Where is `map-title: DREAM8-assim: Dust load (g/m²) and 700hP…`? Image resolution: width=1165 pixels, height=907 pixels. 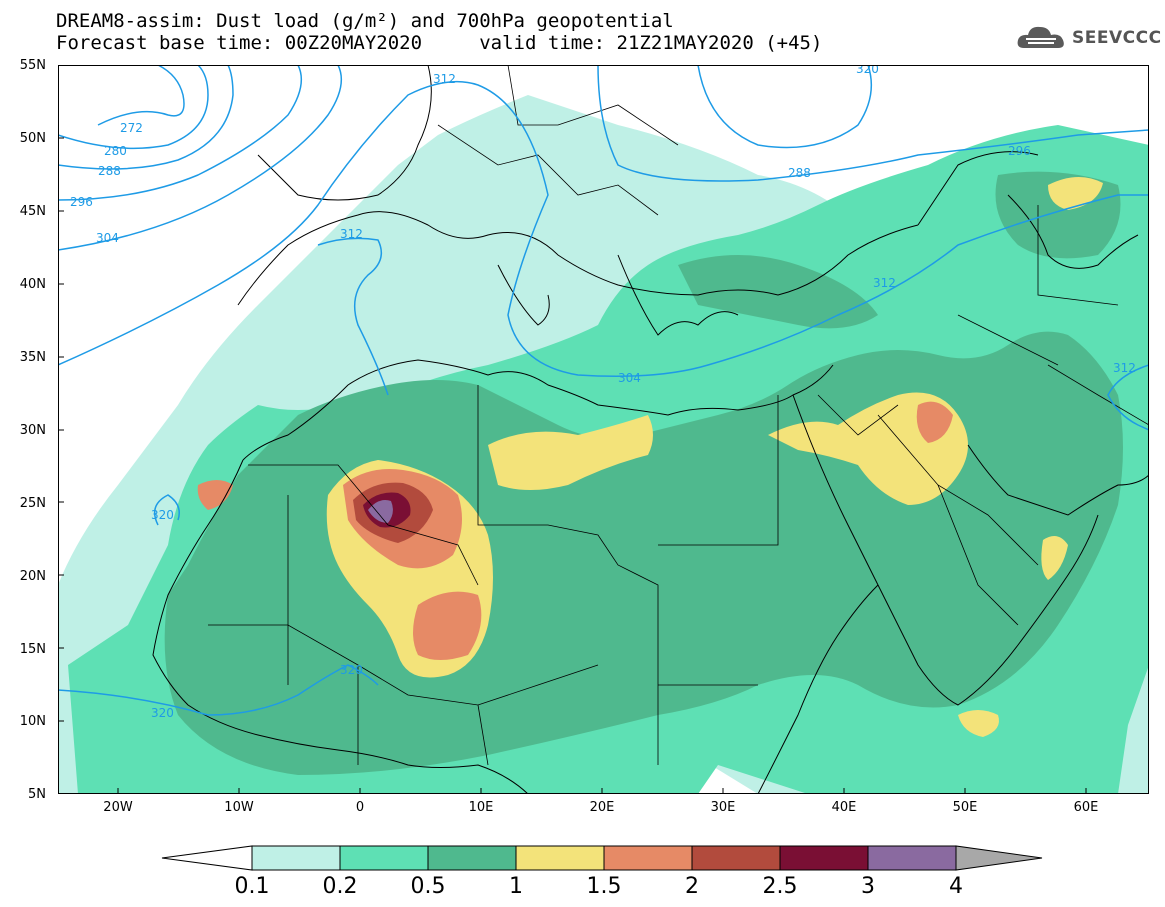 map-title: DREAM8-assim: Dust load (g/m²) and 700hP… is located at coordinates (365, 21).